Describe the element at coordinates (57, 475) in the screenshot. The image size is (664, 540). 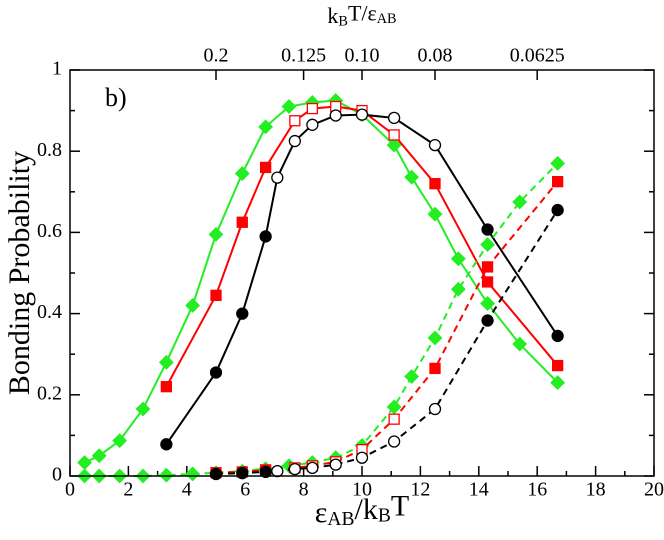
I see `y-tick-label: 0` at that location.